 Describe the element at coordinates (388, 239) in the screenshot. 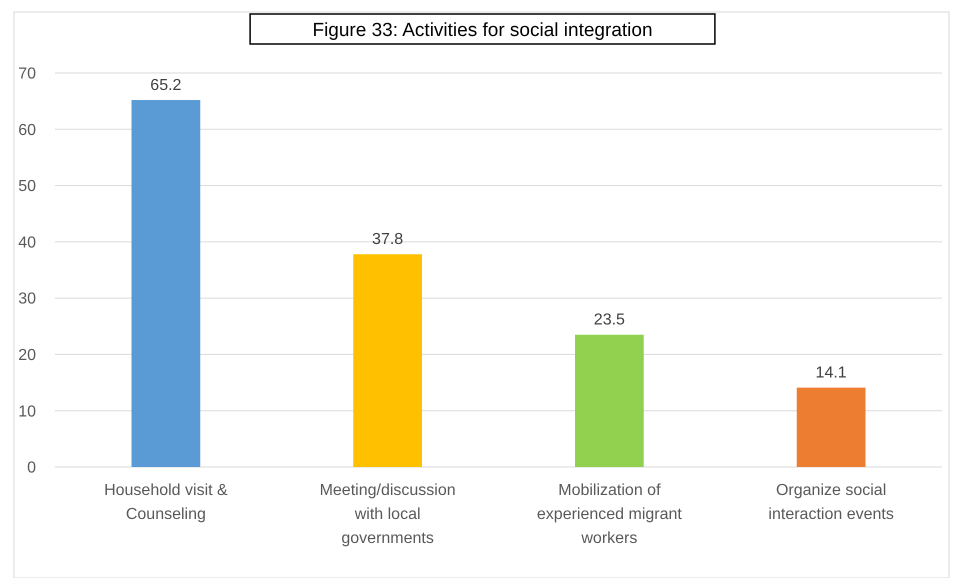

I see `data-label: 37.8` at that location.